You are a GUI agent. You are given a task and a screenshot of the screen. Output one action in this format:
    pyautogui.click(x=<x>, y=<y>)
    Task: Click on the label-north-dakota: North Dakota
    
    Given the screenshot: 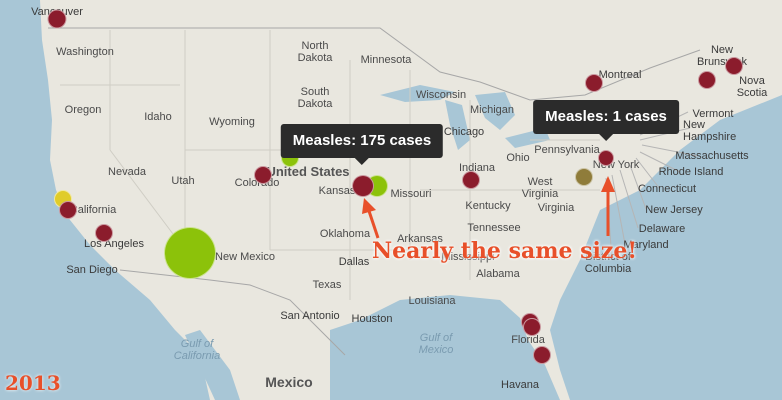 What is the action you would take?
    pyautogui.click(x=315, y=52)
    